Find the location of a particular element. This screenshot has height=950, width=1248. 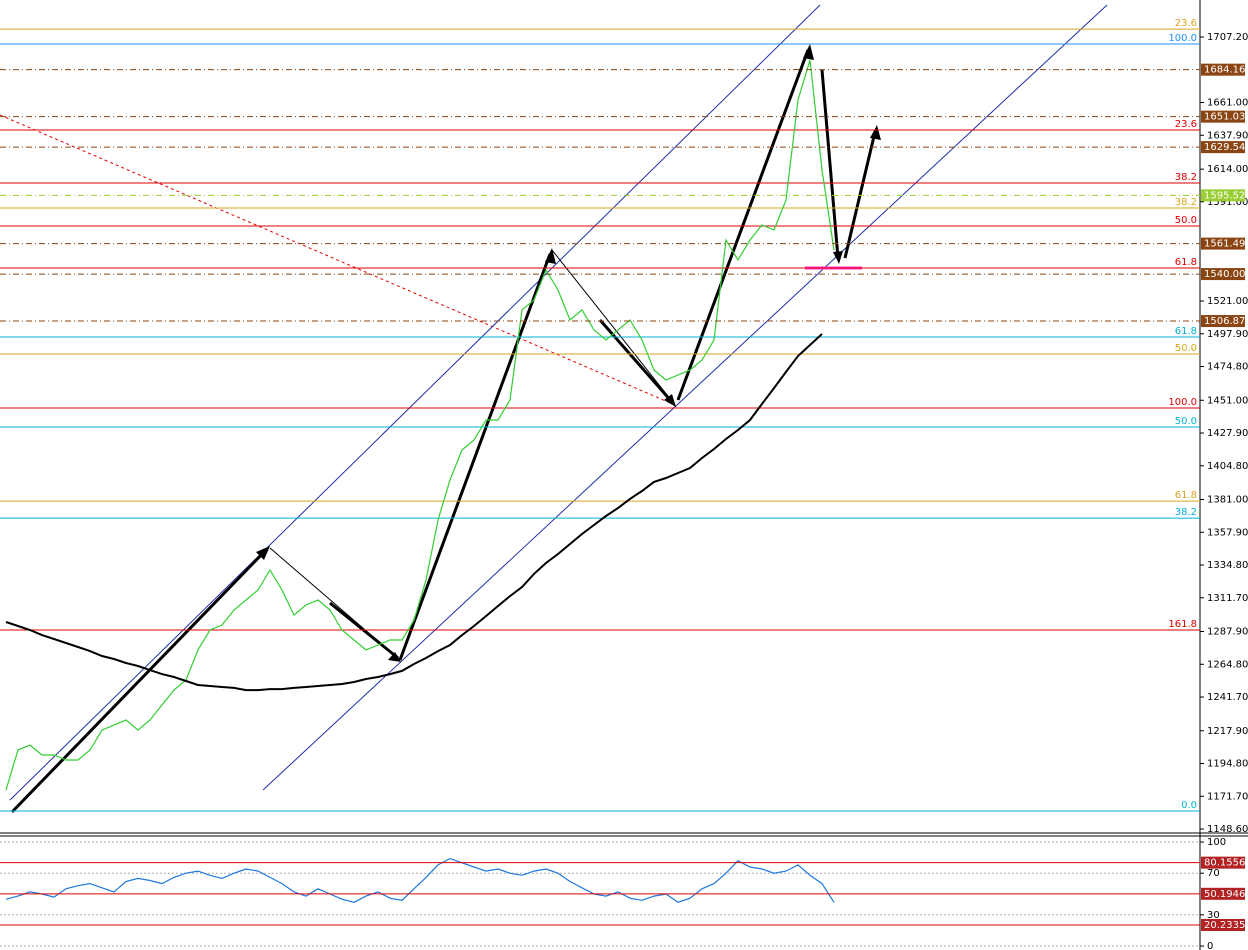

y-tick-label: 1707.20 is located at coordinates (1227, 37).